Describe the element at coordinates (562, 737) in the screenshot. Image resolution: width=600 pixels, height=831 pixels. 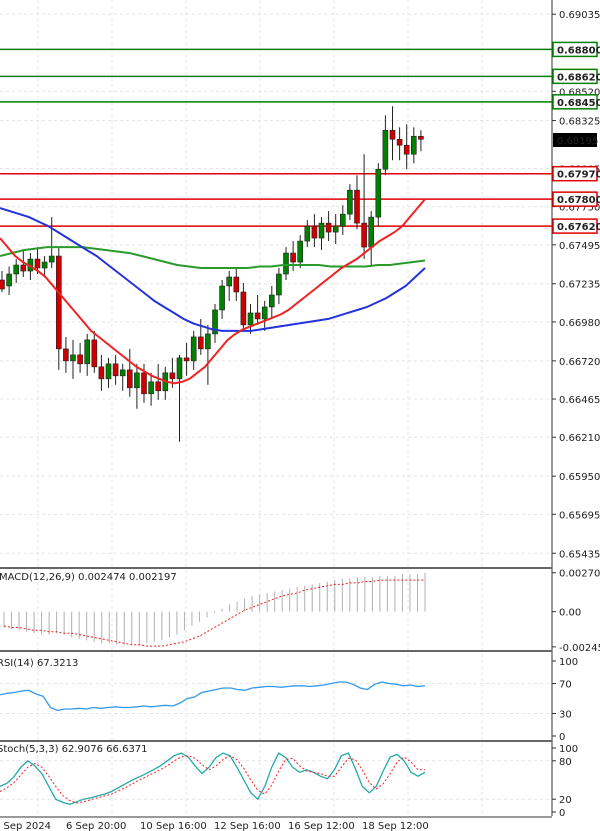
I see `rsi-tick-label: 0` at that location.